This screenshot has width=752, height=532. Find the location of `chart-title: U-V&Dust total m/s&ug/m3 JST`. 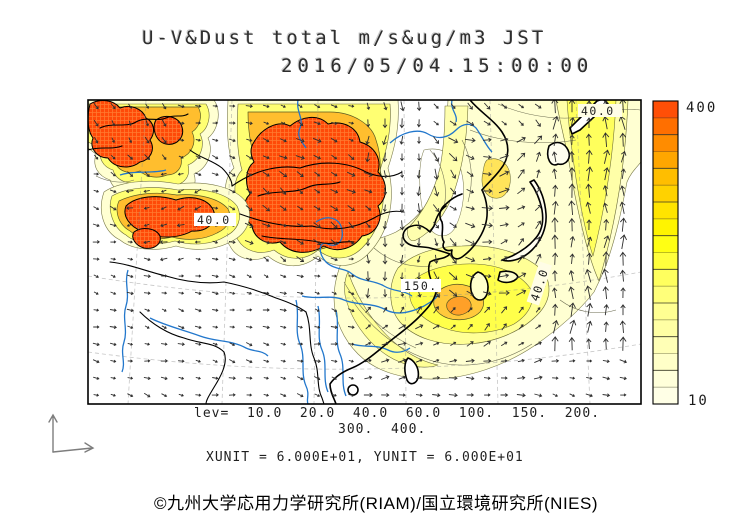

chart-title: U-V&Dust total m/s&ug/m3 JST is located at coordinates (344, 38).